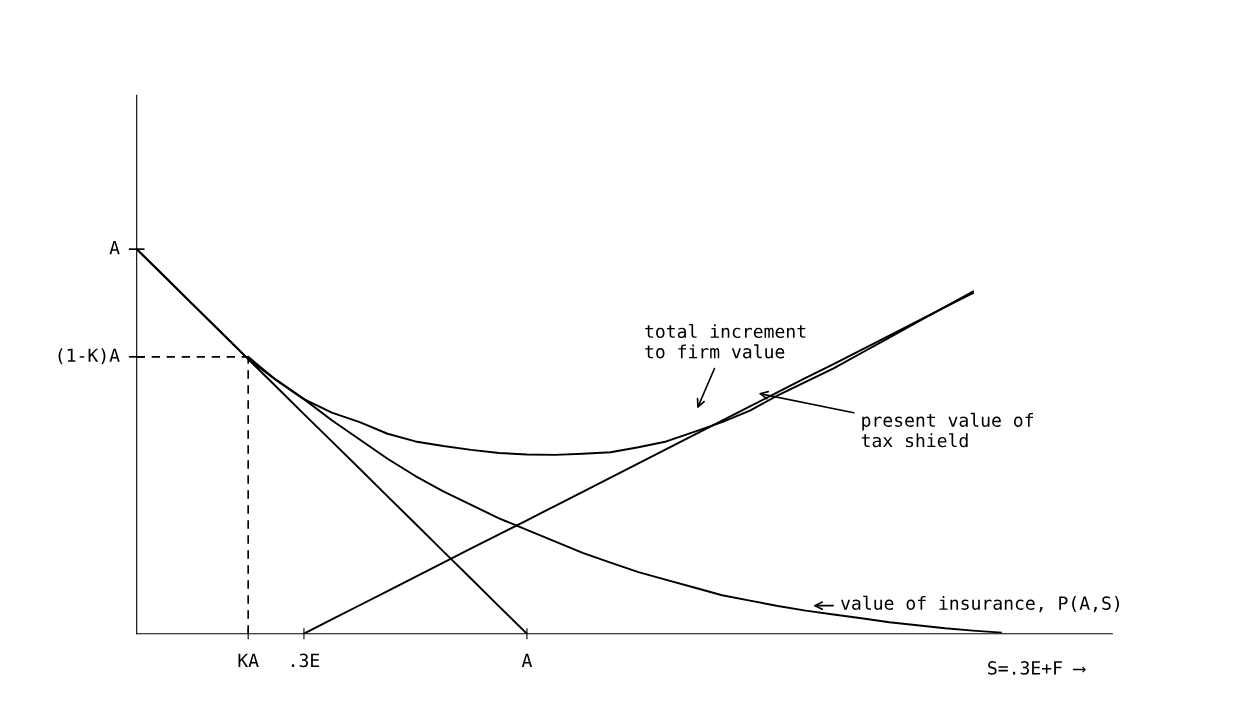  What do you see at coordinates (114, 248) in the screenshot?
I see `ref-line-label: A` at bounding box center [114, 248].